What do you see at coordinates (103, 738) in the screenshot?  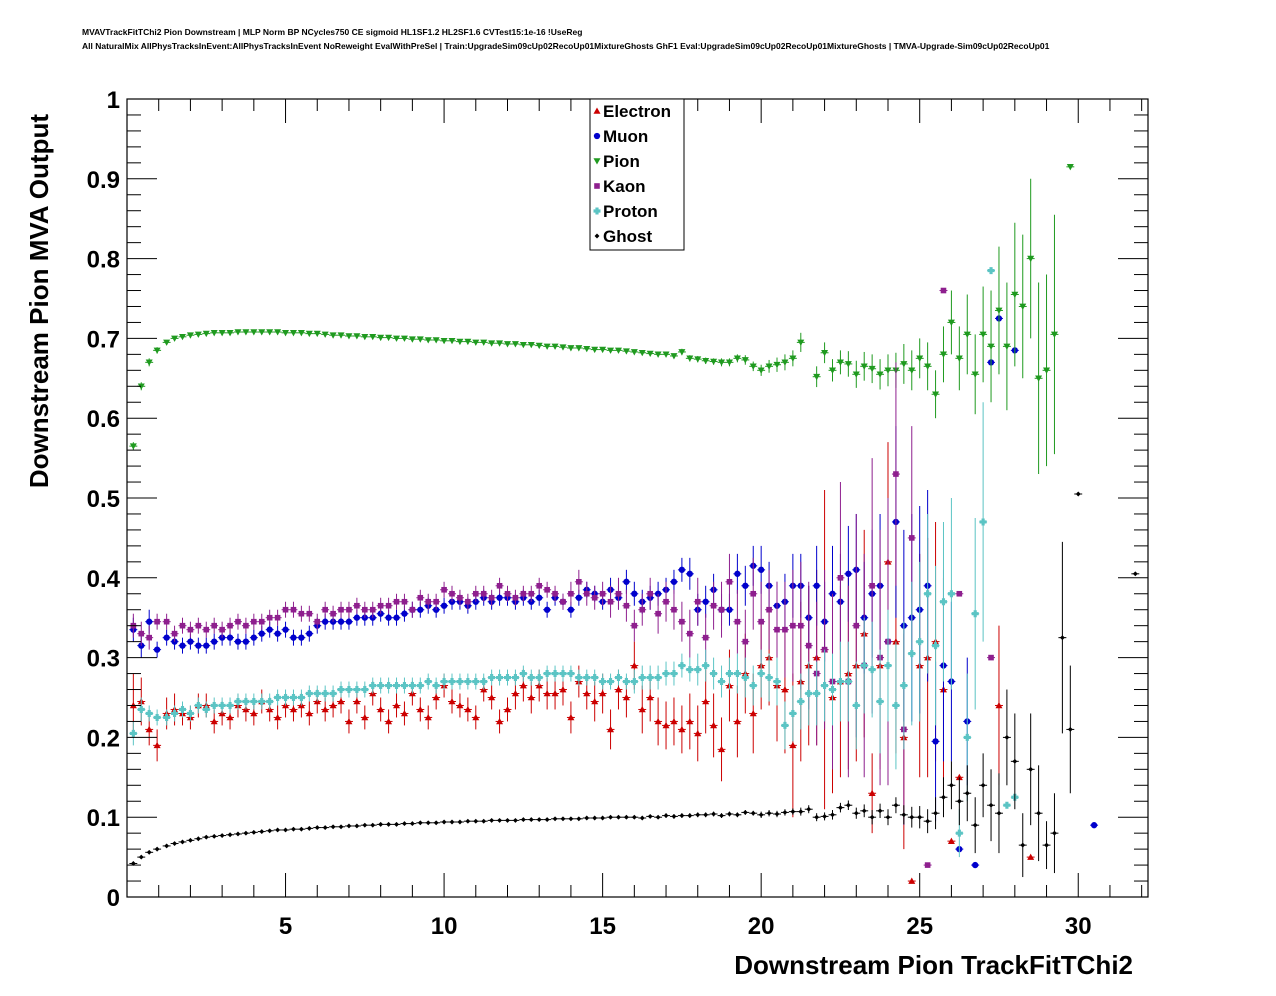 I see `y-tick-label: 0.2` at bounding box center [103, 738].